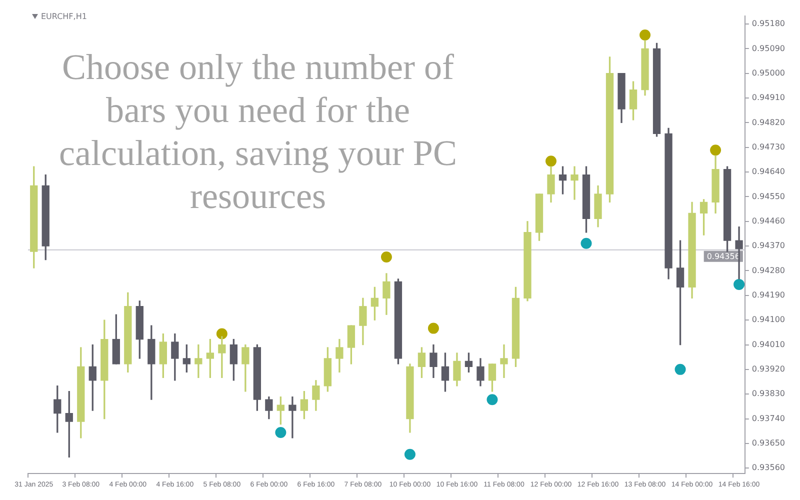  Describe the element at coordinates (723, 256) in the screenshot. I see `ref-line-label: 0.94356` at that location.